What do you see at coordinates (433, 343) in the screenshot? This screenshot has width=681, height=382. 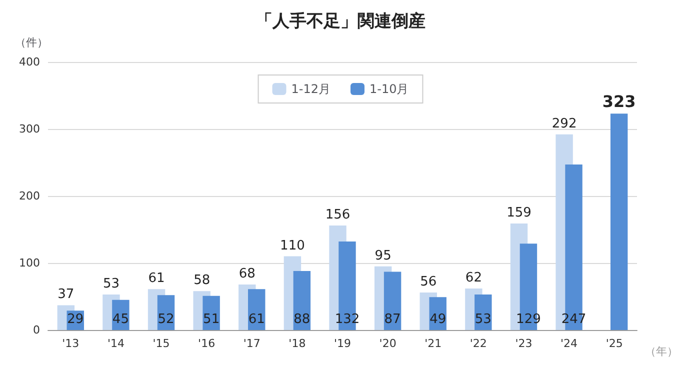 I see `x-tick-label: '21` at bounding box center [433, 343].